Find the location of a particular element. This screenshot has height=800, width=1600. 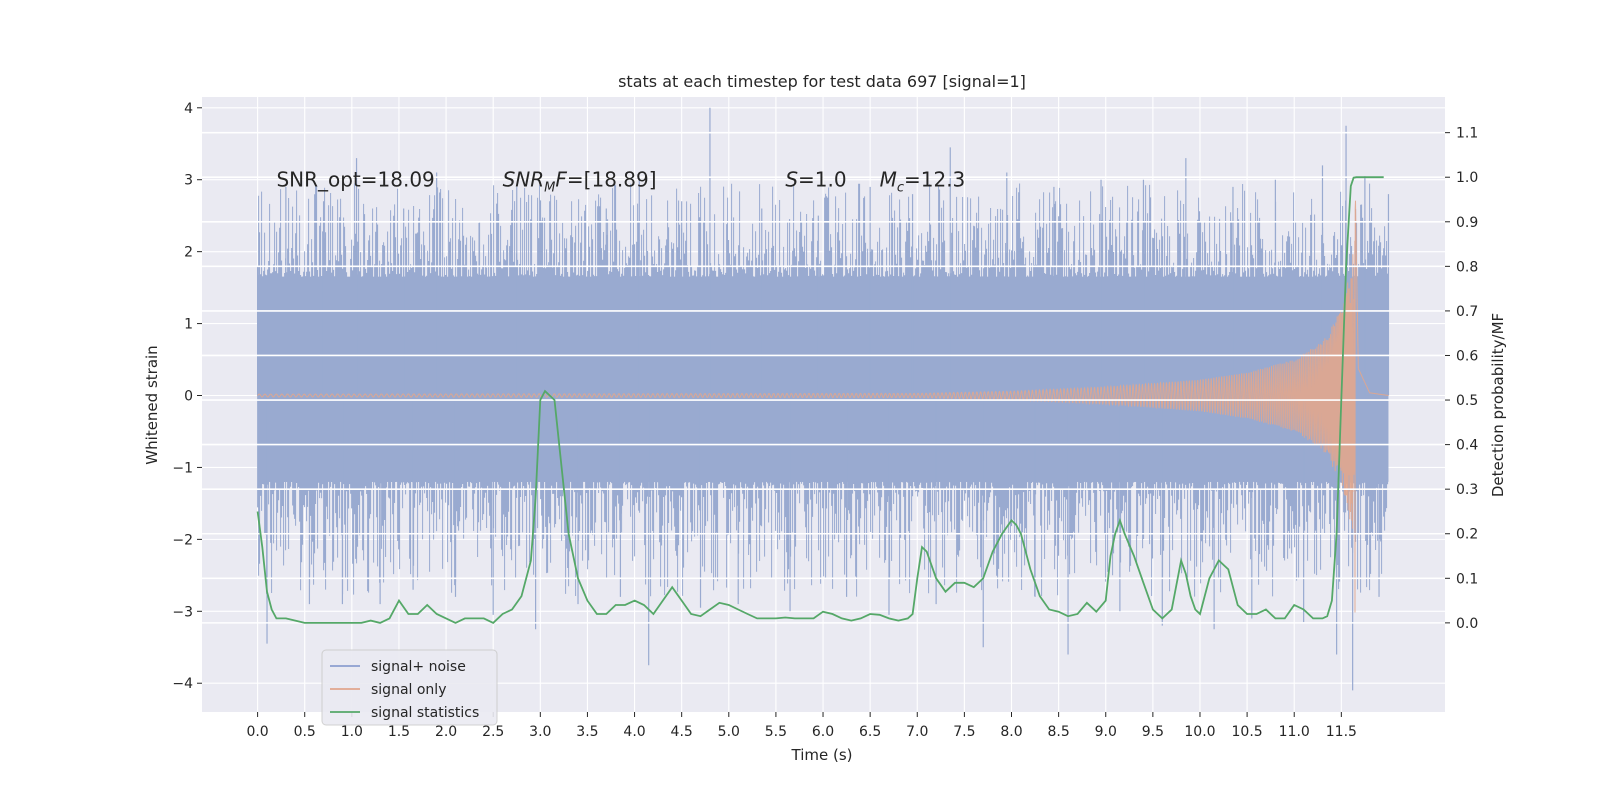

x-tick-label: 11.5 is located at coordinates (1341, 732).